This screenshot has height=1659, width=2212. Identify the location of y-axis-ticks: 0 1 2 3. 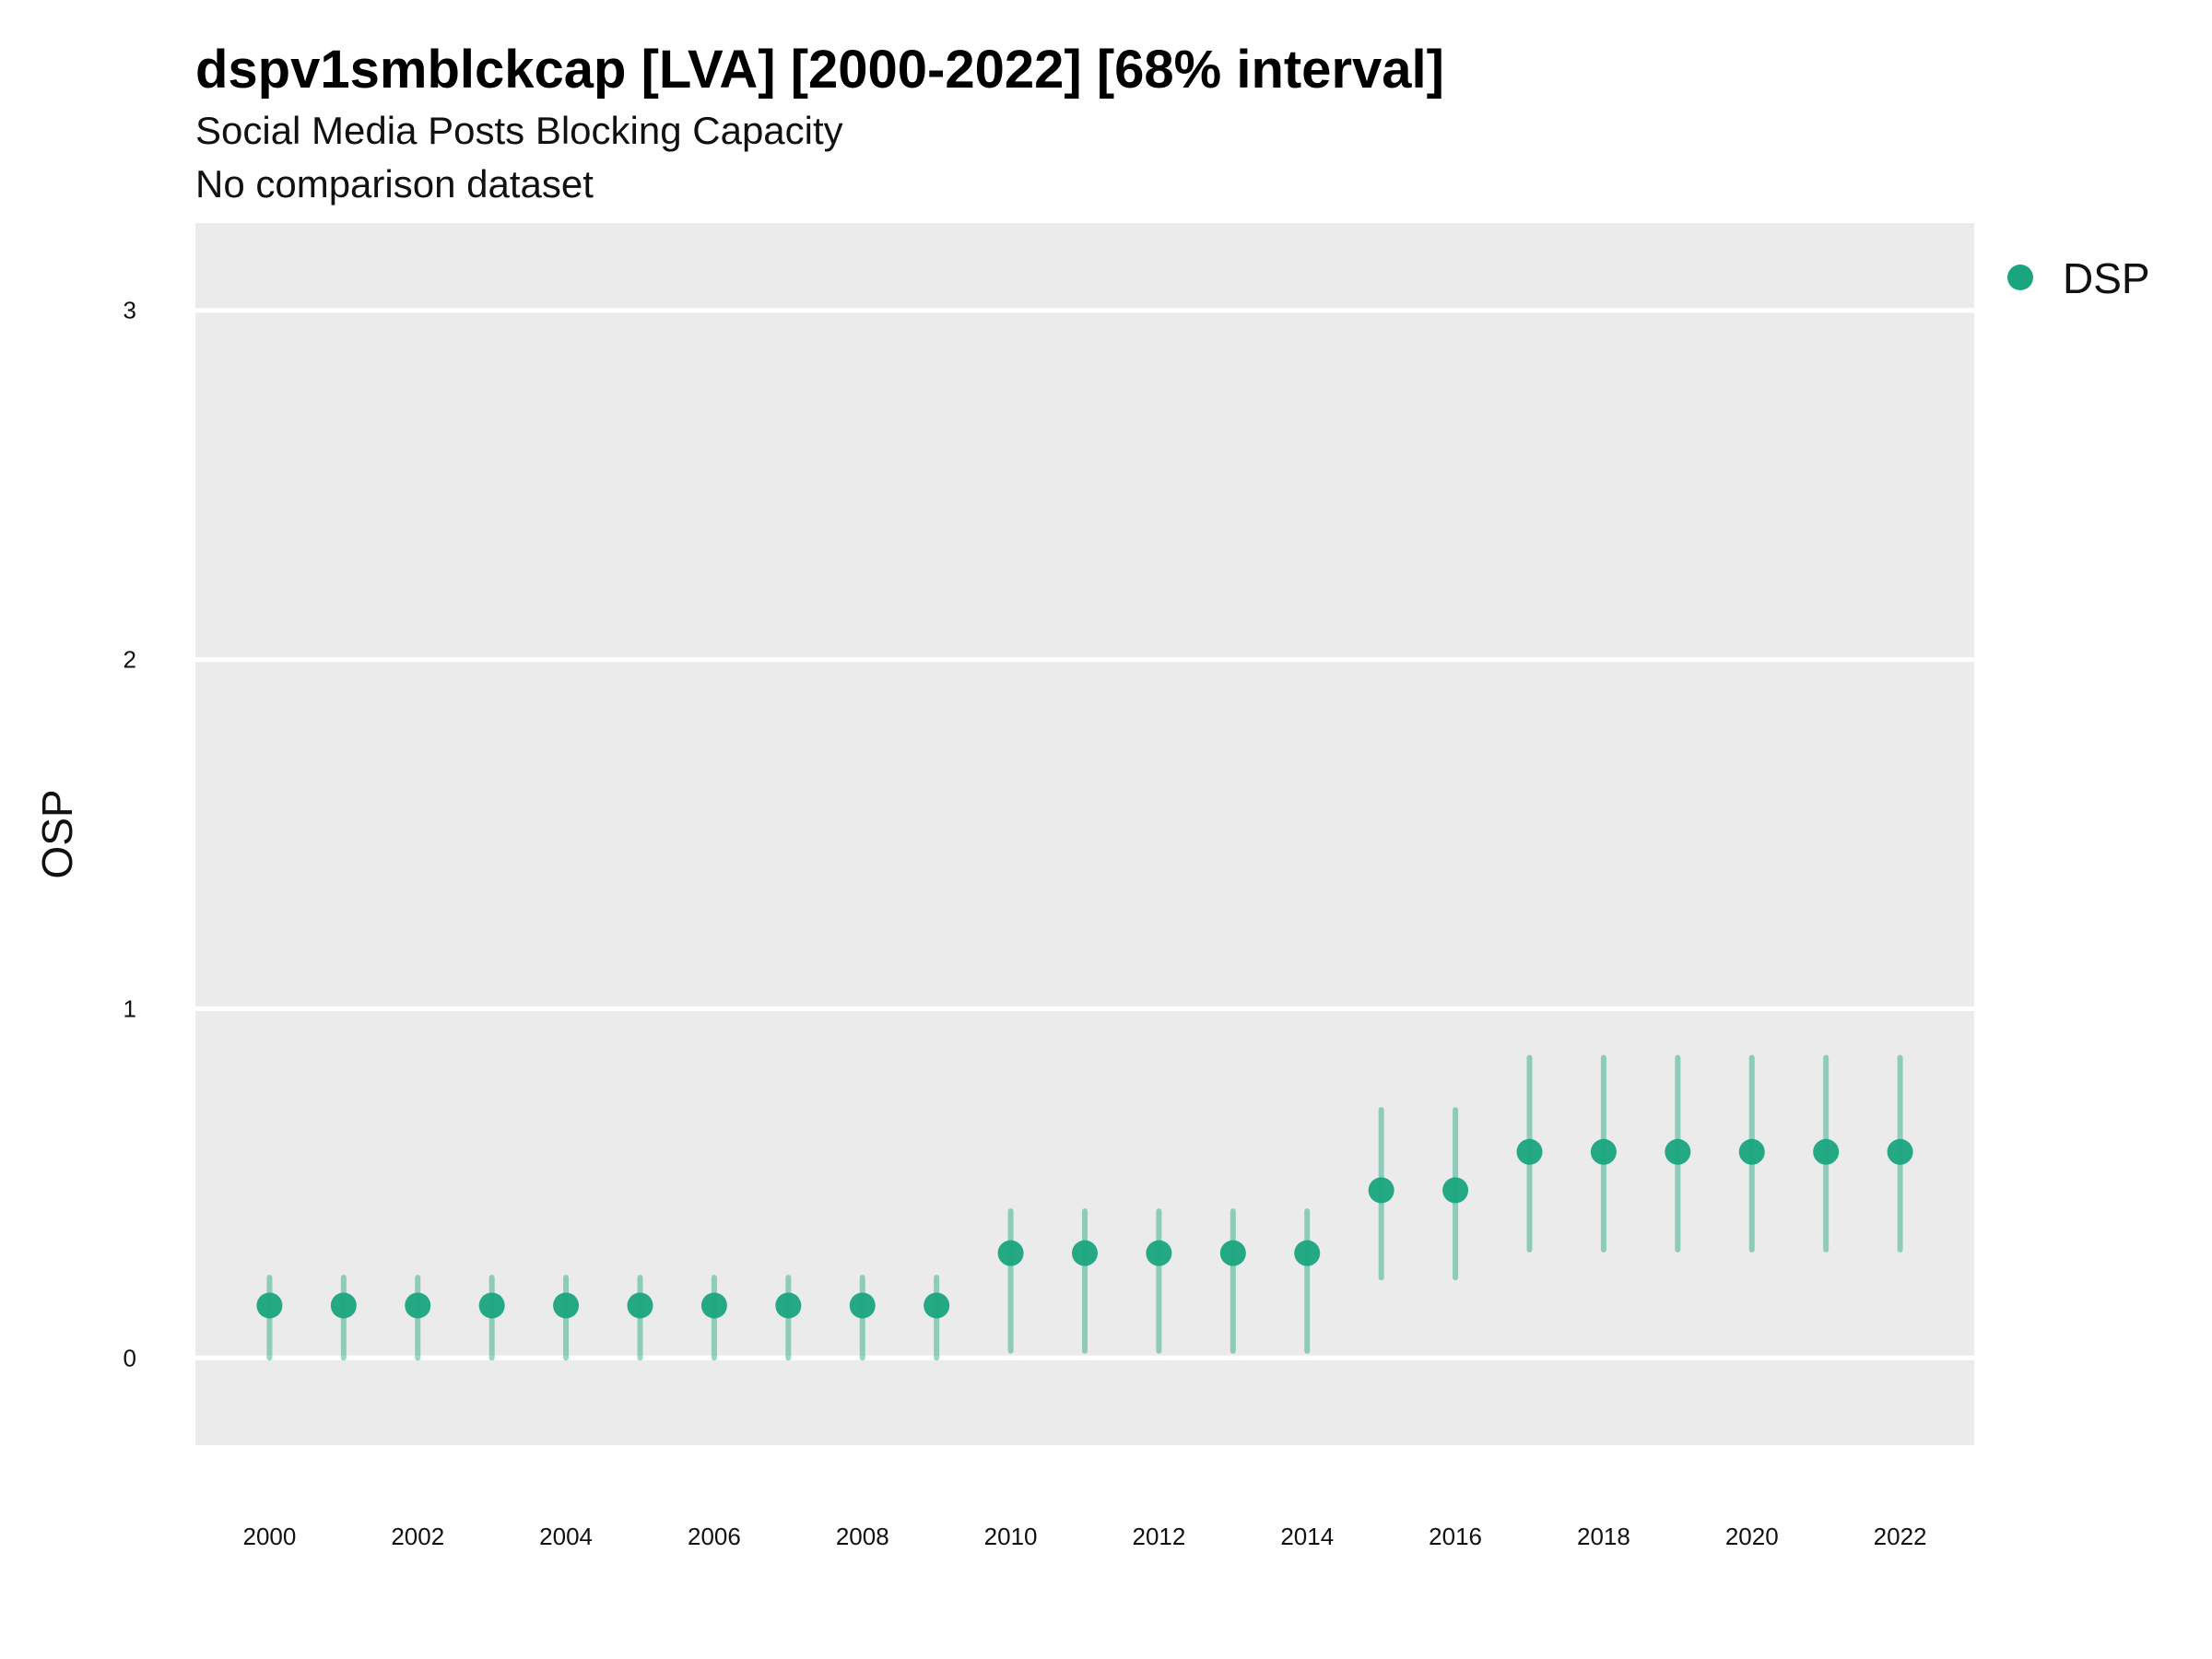
(130, 834).